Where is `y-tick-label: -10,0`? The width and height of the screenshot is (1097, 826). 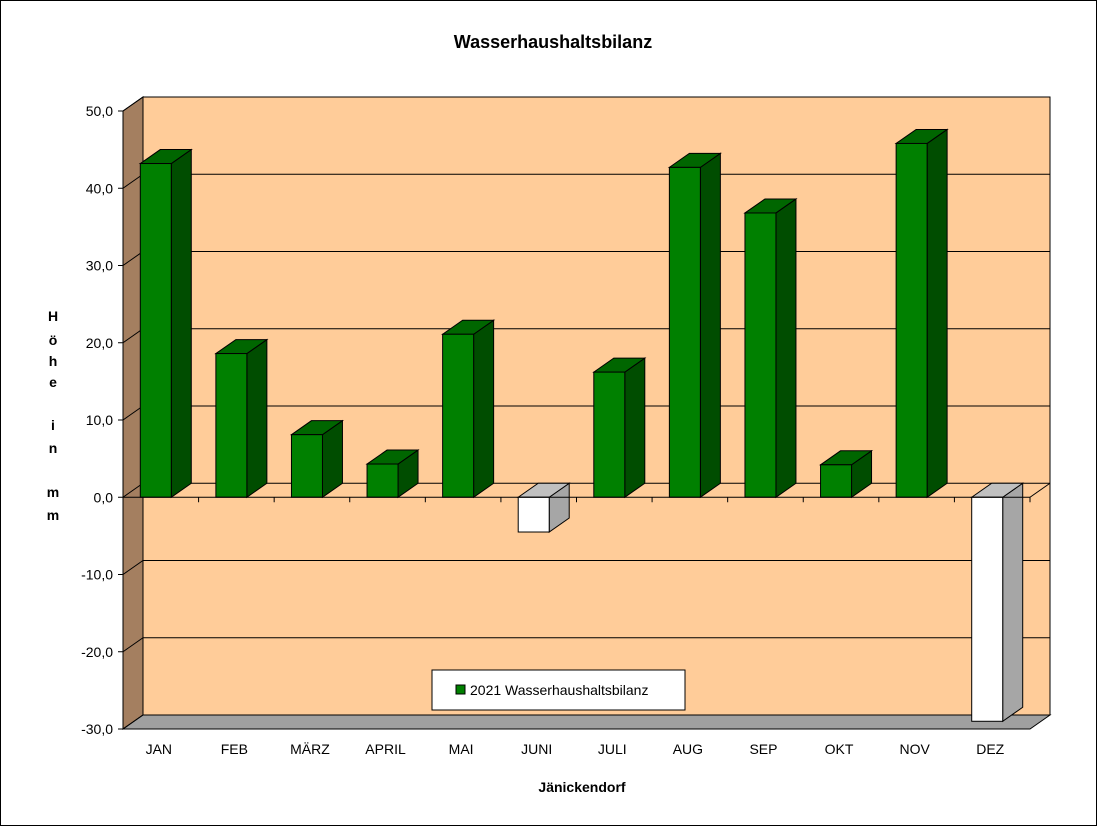 y-tick-label: -10,0 is located at coordinates (97, 575).